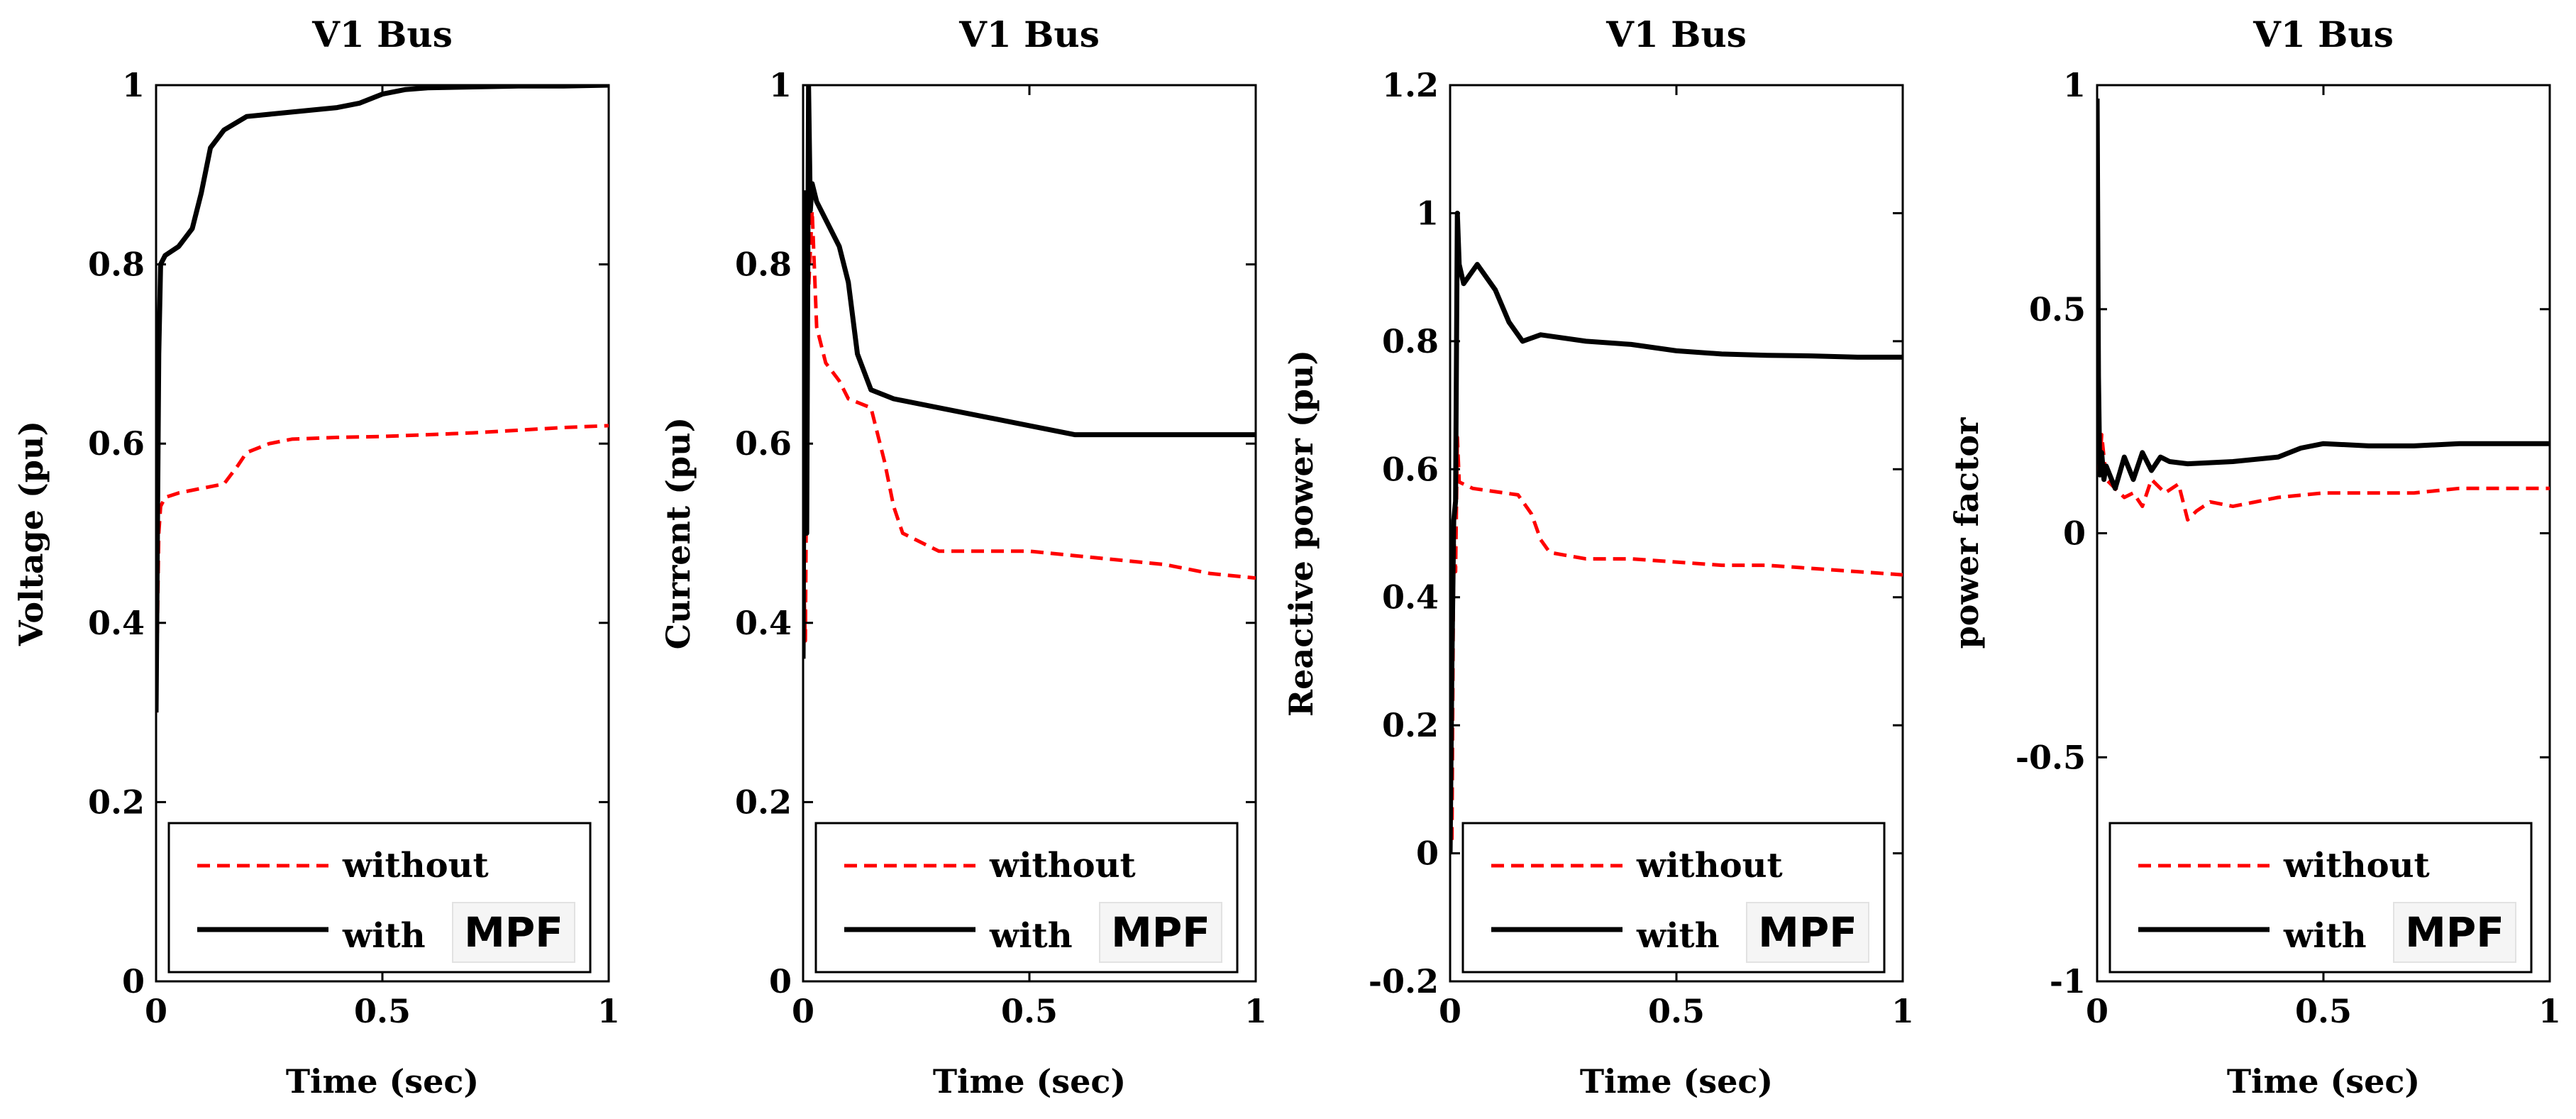 This screenshot has width=2576, height=1119. Describe the element at coordinates (2057, 309) in the screenshot. I see `y-tick-label: 0.5` at that location.